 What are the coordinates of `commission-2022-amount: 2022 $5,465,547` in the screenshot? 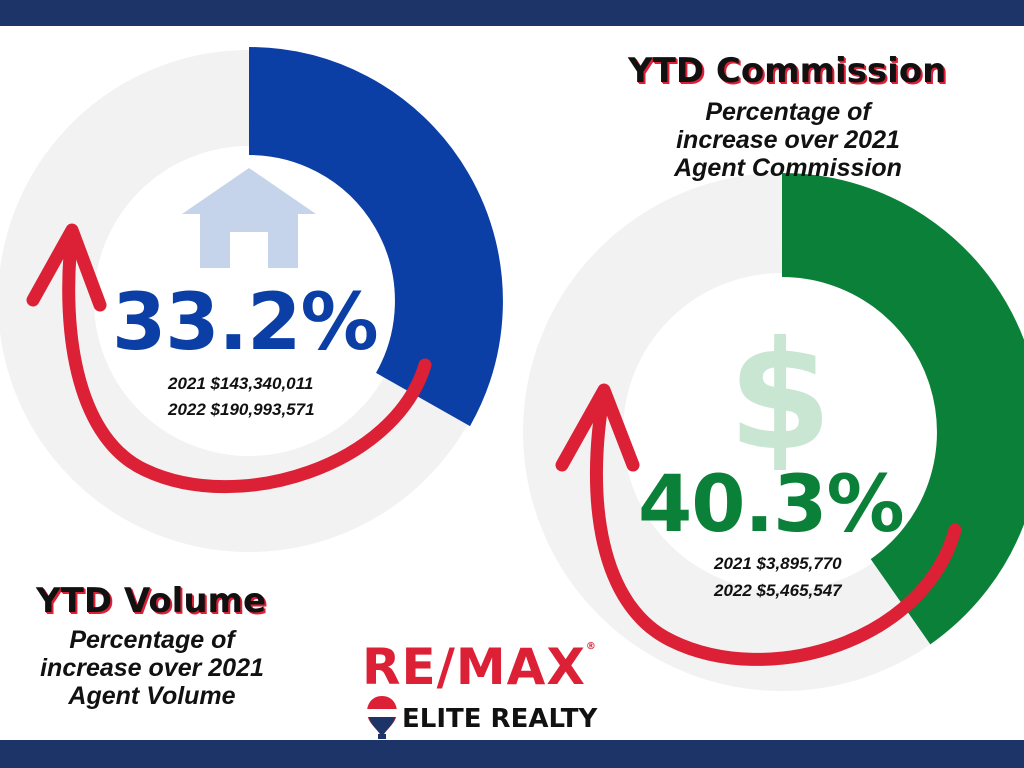 It's located at (778, 590).